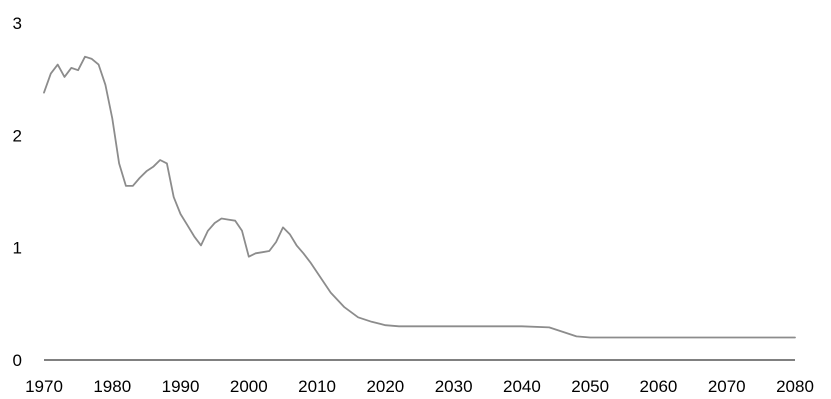 The image size is (831, 399). I want to click on x-tick-label: 1980, so click(112, 386).